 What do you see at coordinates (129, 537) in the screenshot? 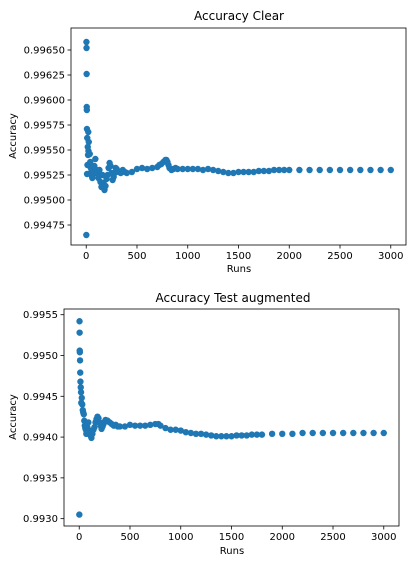
I see `x-tick-label: 500` at bounding box center [129, 537].